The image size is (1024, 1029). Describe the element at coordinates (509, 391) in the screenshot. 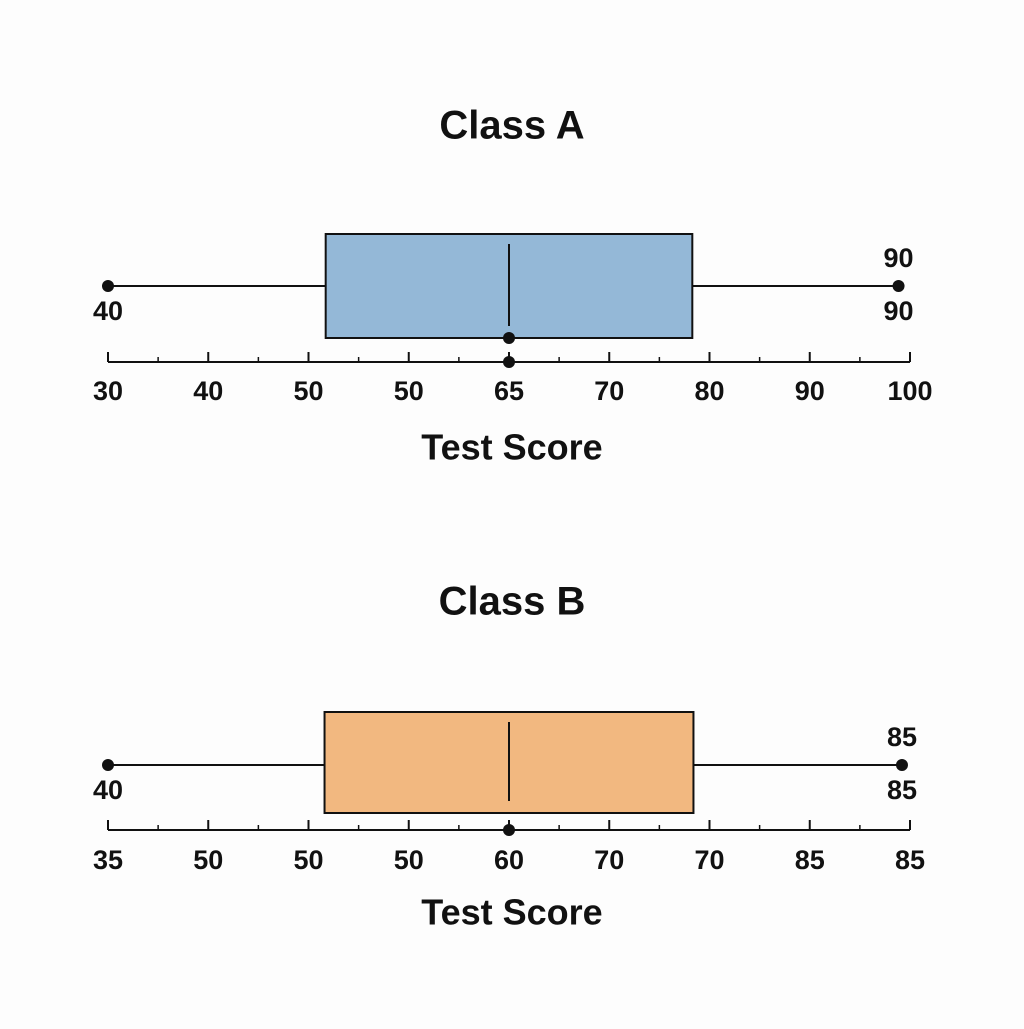

I see `x-tick-label: 65` at that location.